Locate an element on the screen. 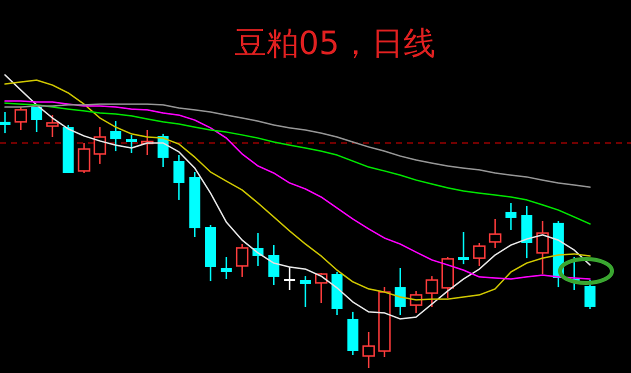 The height and width of the screenshot is (373, 631). chart-title: 豆粕05，日线 is located at coordinates (335, 43).